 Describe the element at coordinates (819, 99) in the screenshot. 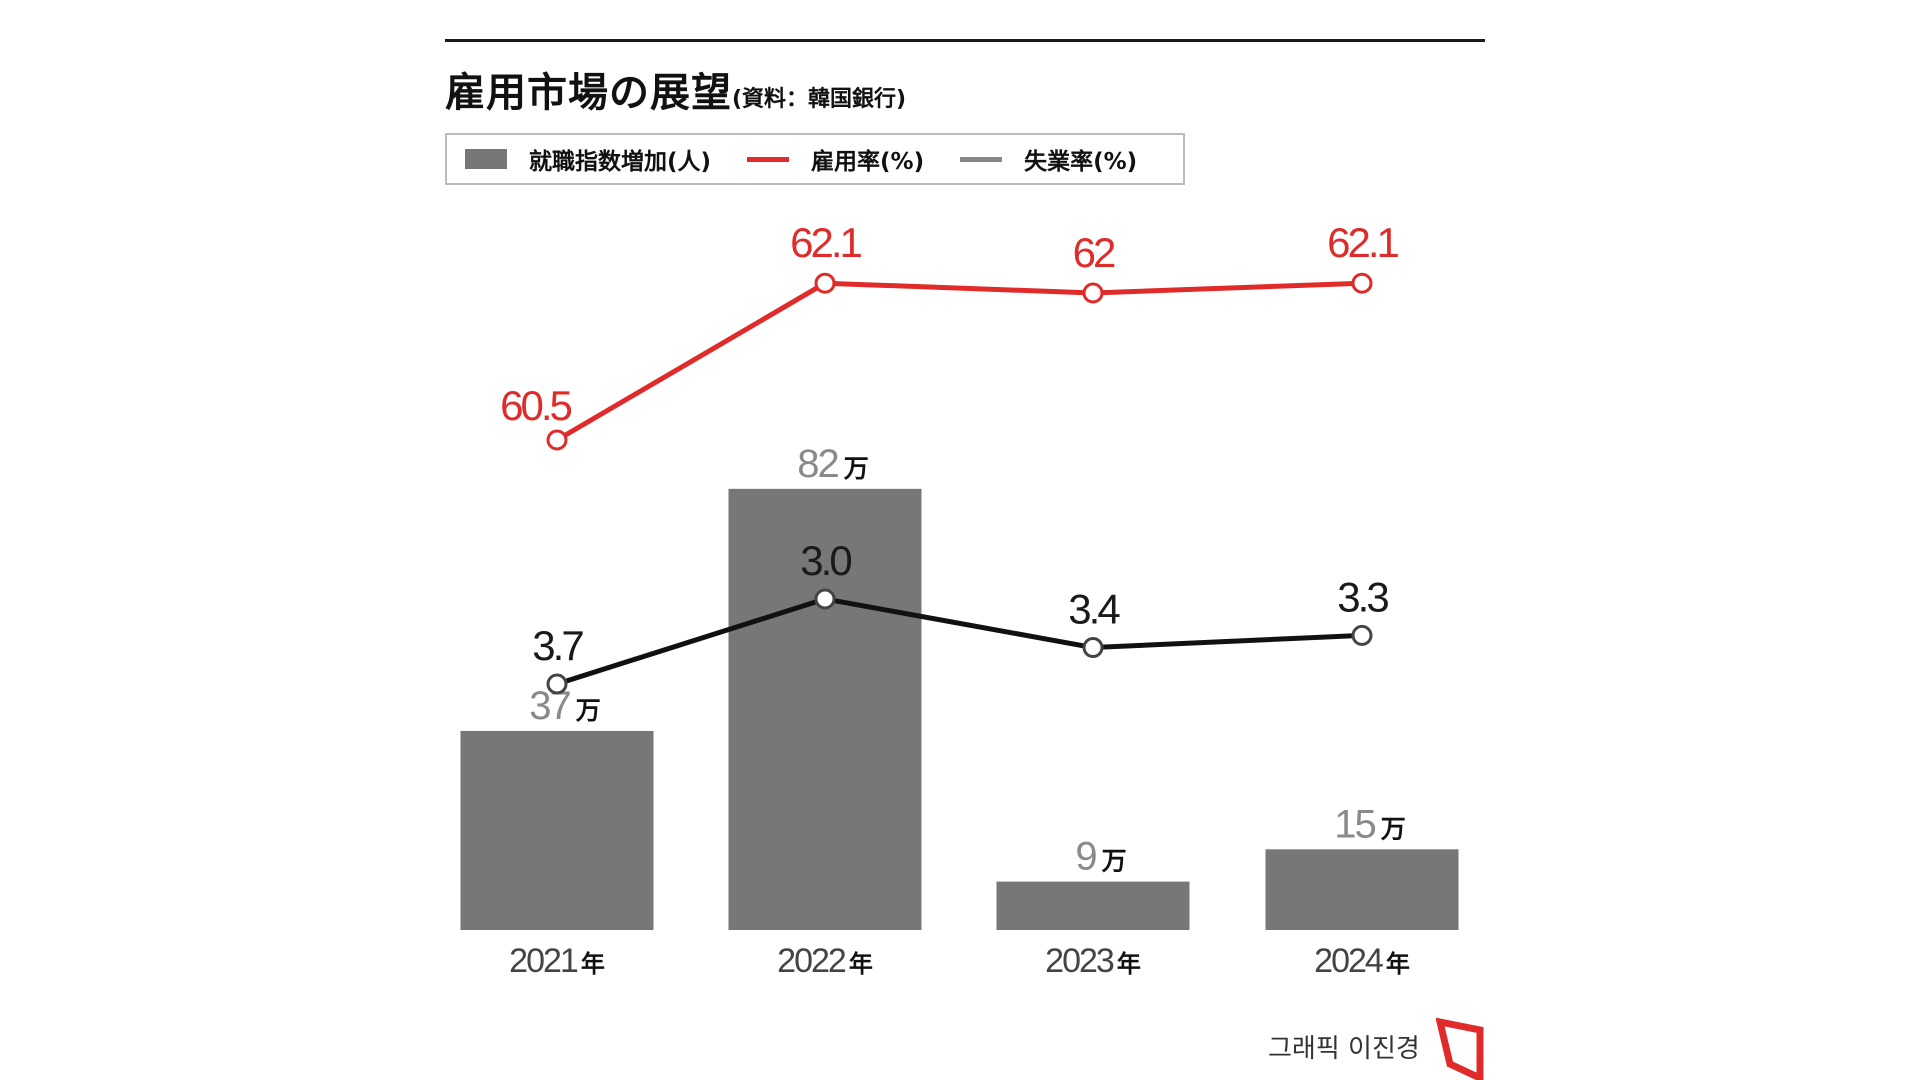

I see `chart-source: (資料：韓国銀行)` at that location.